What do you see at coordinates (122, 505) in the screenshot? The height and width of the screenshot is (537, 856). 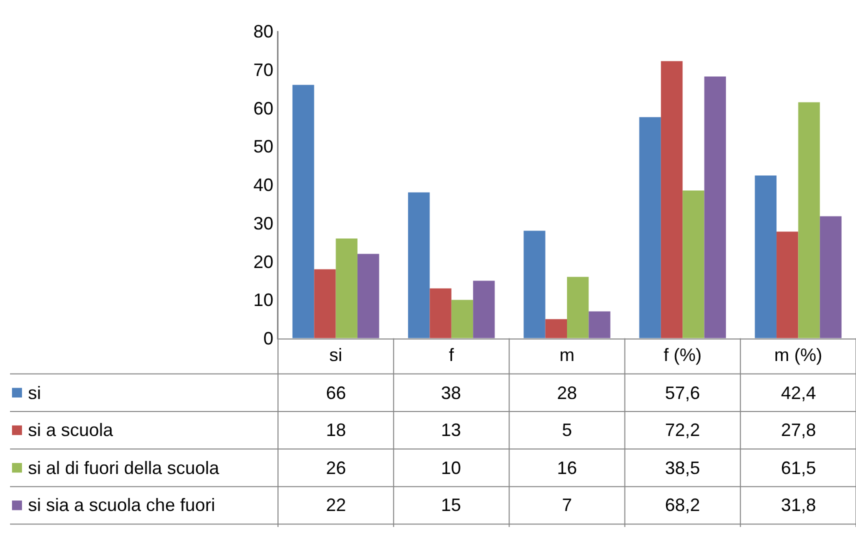 I see `legend-label: si sia a scuola che fuori` at bounding box center [122, 505].